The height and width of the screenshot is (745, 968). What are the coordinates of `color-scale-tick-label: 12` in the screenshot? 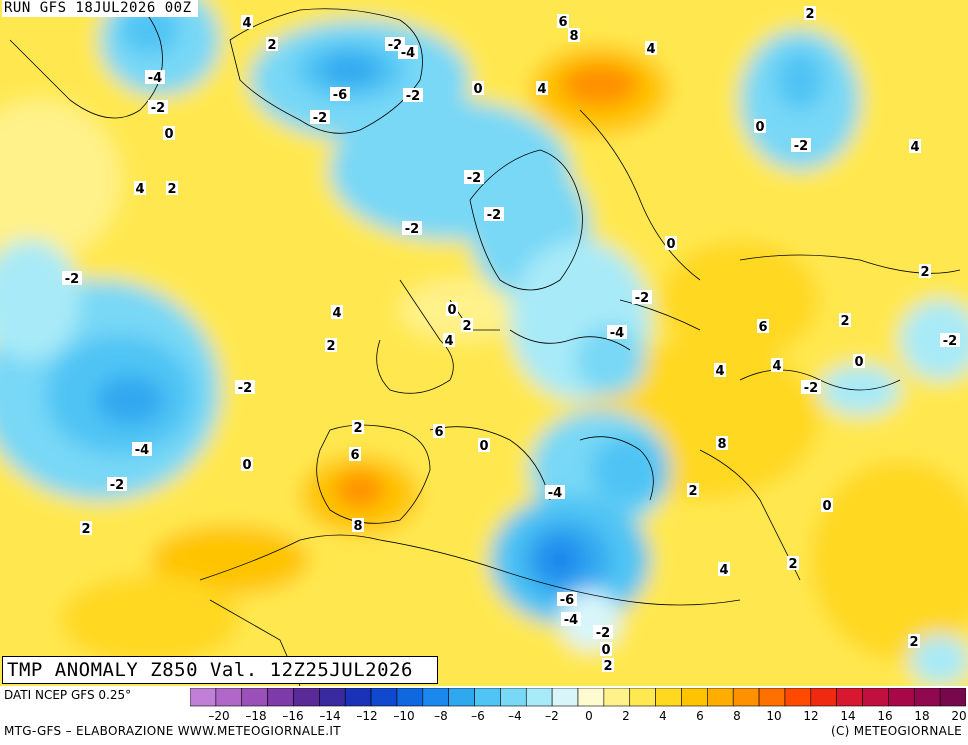 It's located at (810, 715).